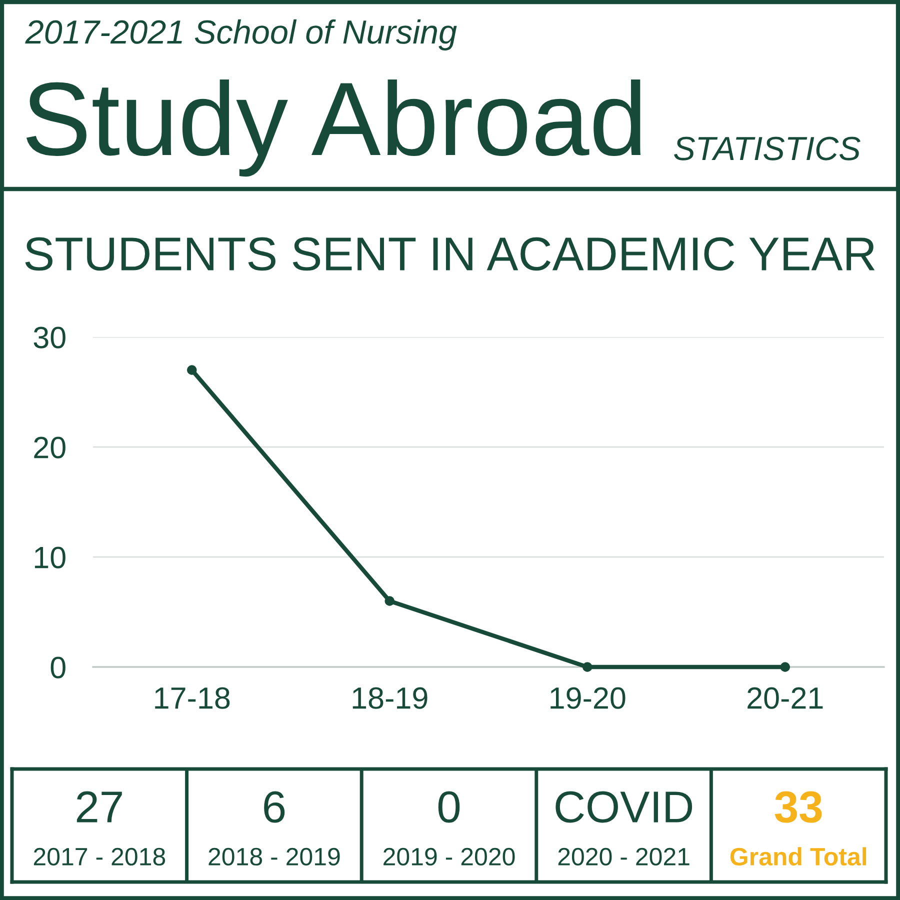 This screenshot has width=900, height=900. What do you see at coordinates (99, 806) in the screenshot?
I see `text: 27` at bounding box center [99, 806].